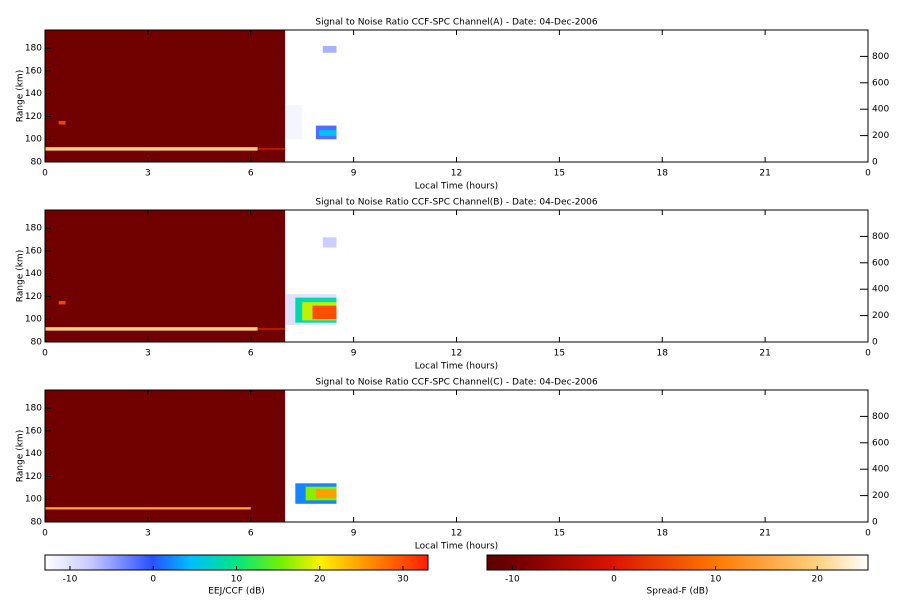 The image size is (900, 600). What do you see at coordinates (236, 592) in the screenshot?
I see `colorbar-label: EEJ/CCF (dB)` at bounding box center [236, 592].